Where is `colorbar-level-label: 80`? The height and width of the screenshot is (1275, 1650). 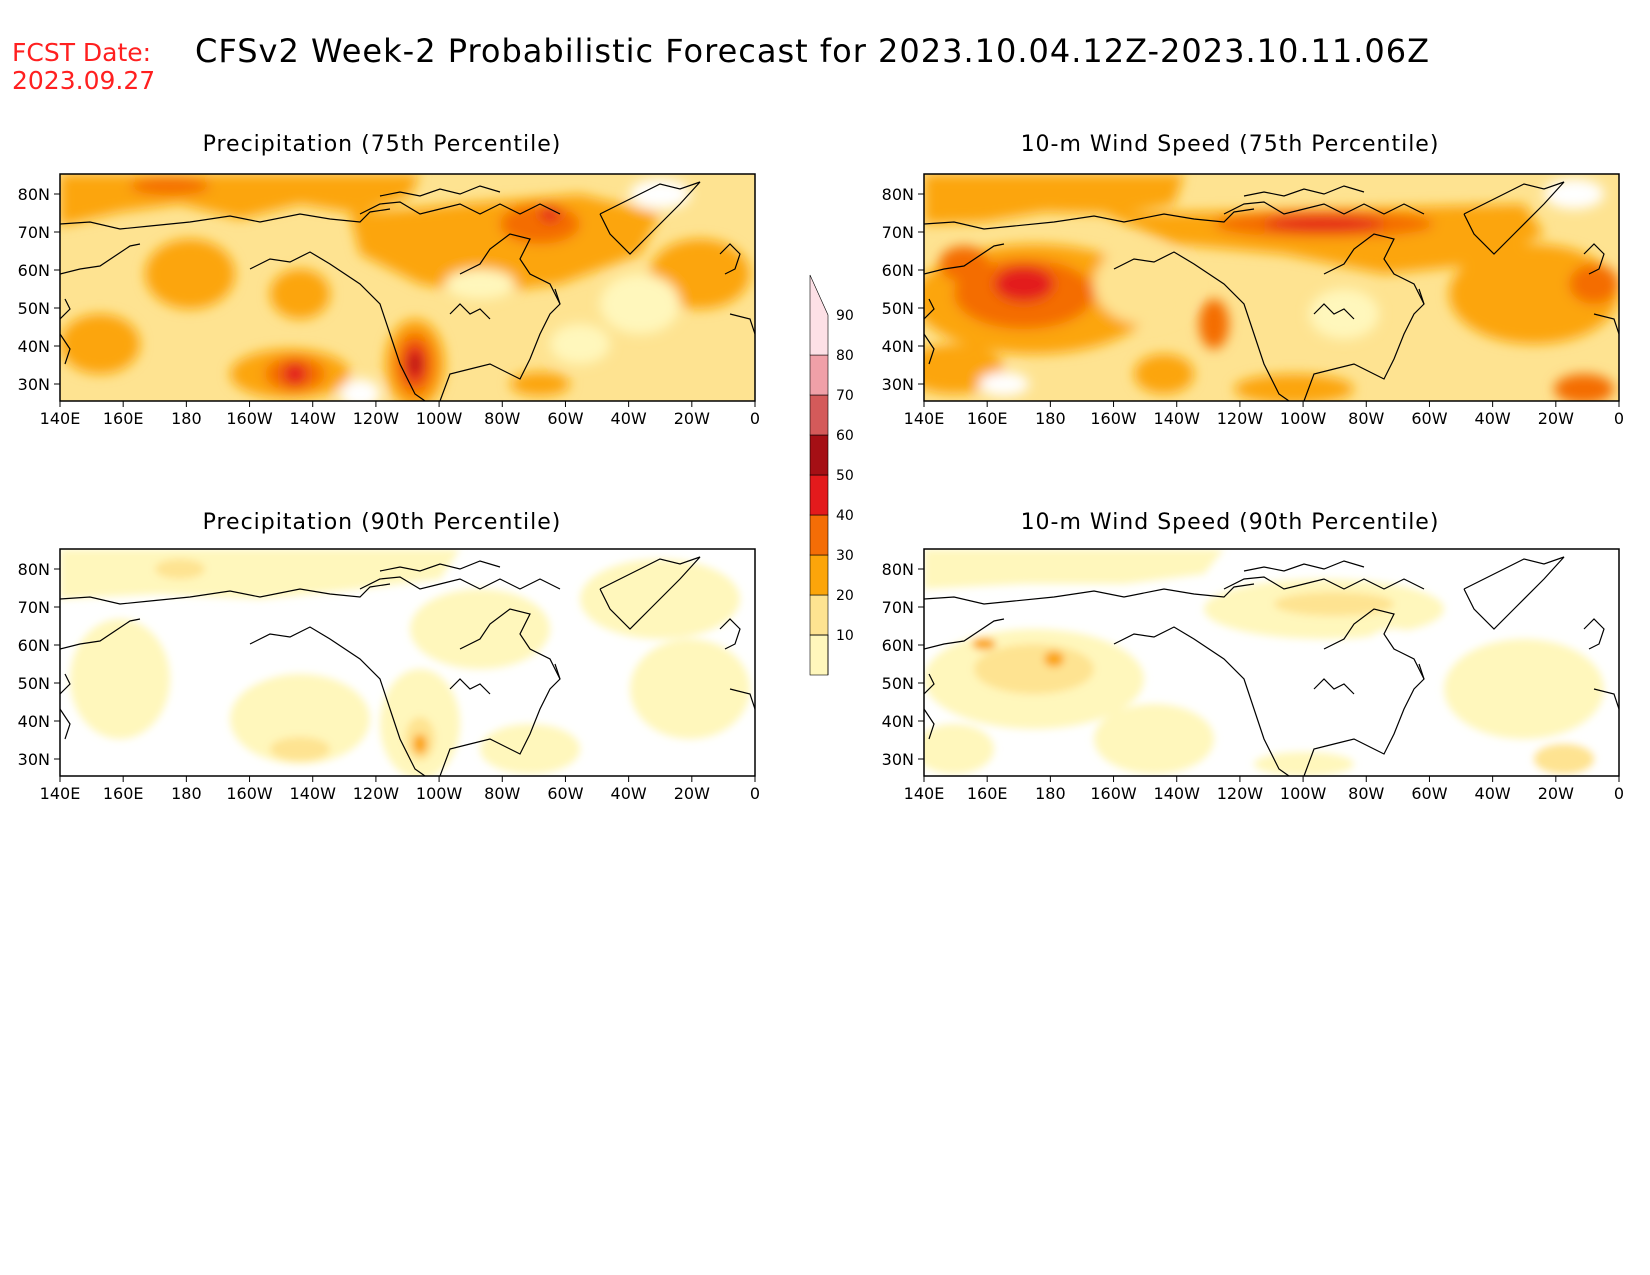
colorbar-level-label: 80 is located at coordinates (845, 356).